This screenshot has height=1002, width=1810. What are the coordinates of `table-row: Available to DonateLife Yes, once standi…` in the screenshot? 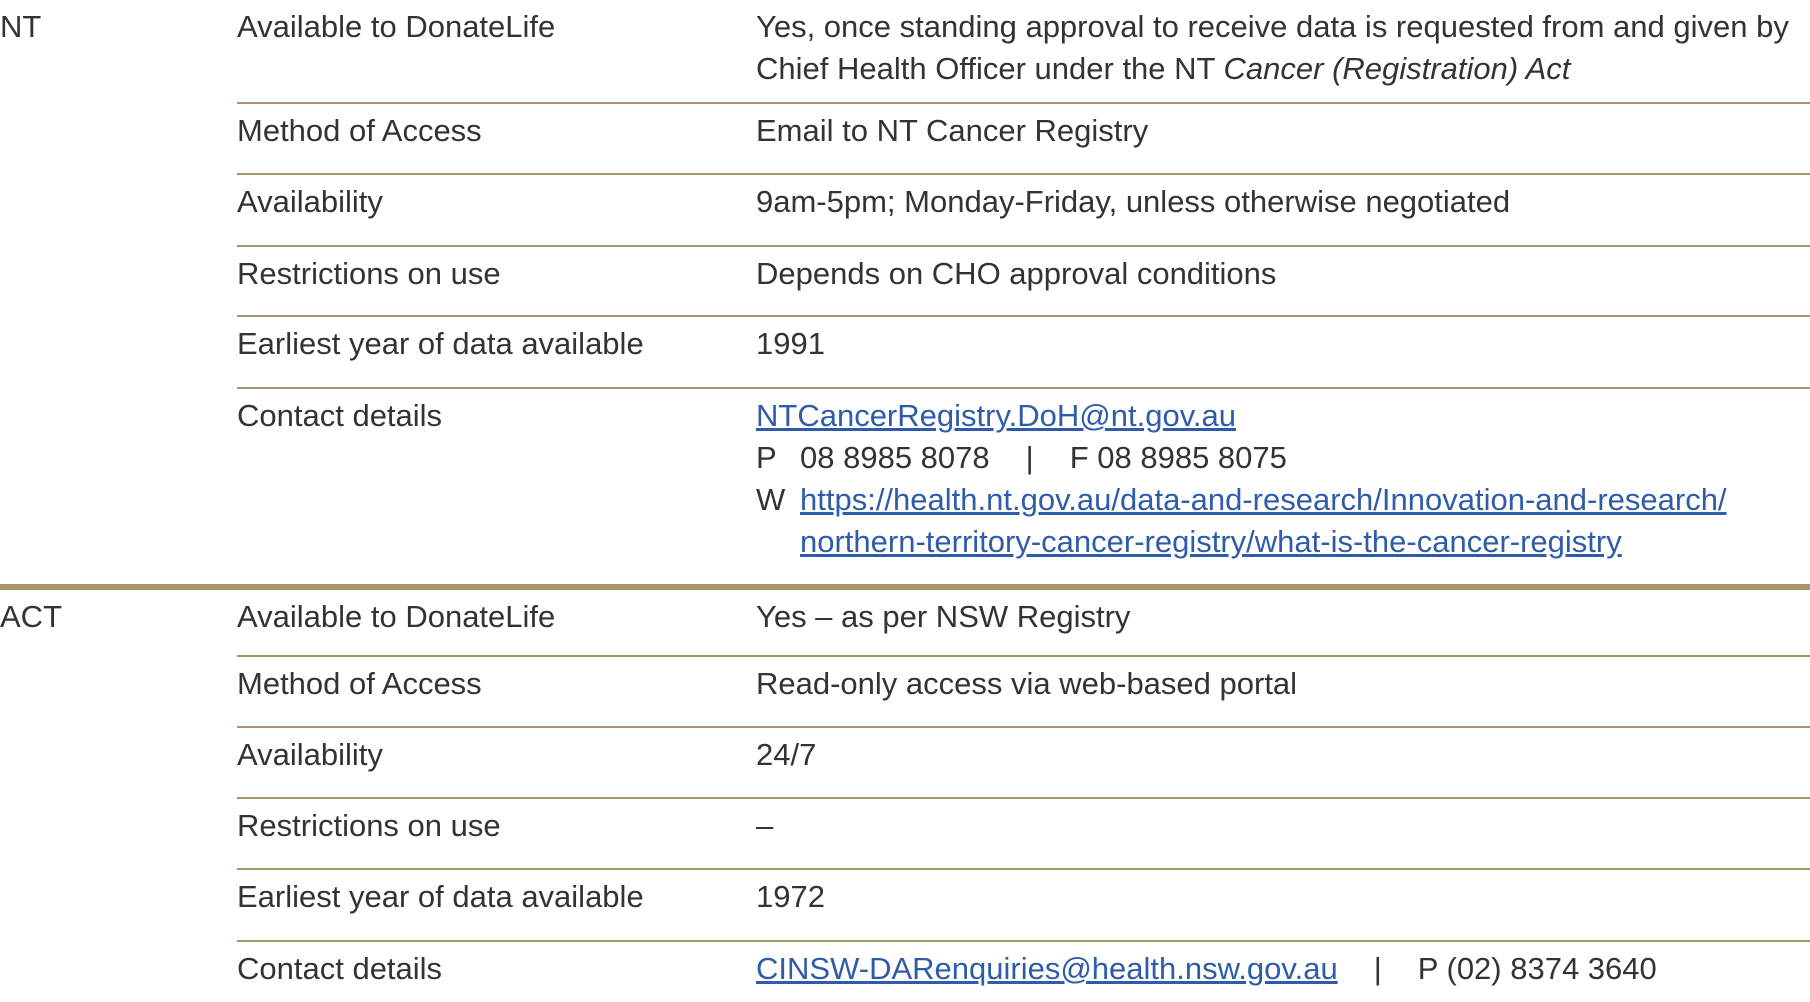 It's located at (1023, 52).